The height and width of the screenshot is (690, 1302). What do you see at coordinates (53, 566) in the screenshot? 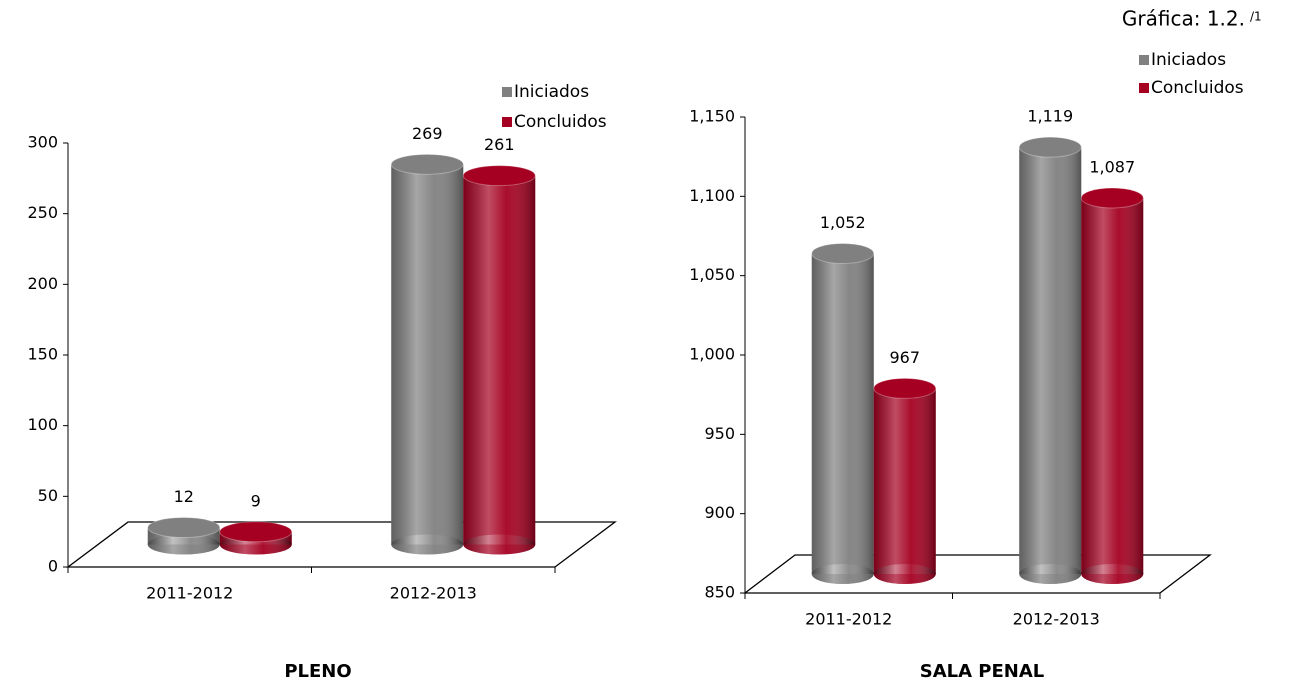
I see `y-tick-label: 0` at bounding box center [53, 566].